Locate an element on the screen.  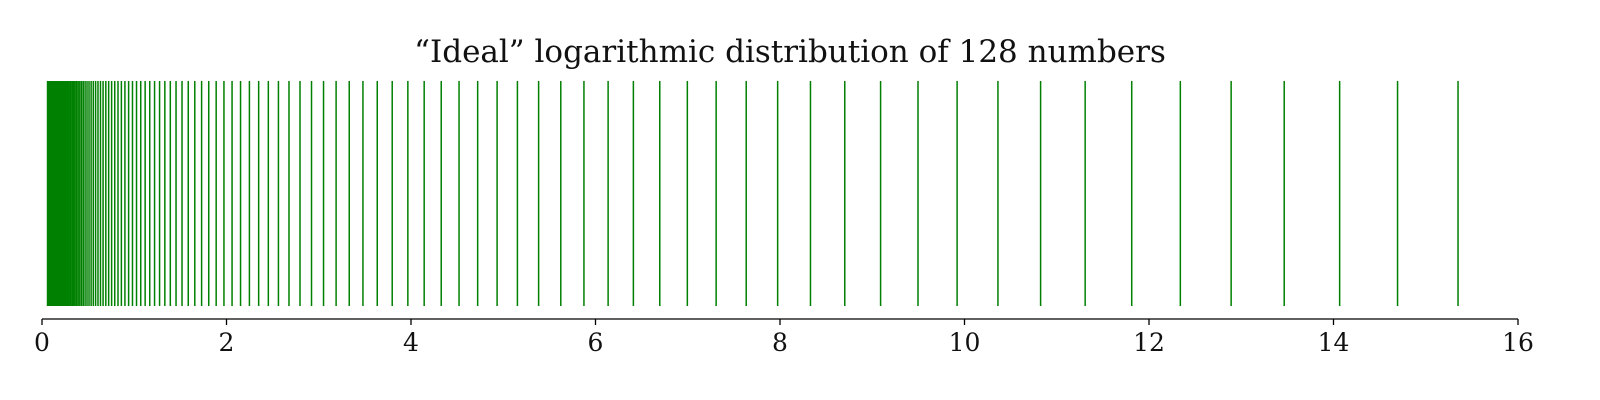
x-tick-label: 14 is located at coordinates (1334, 342).